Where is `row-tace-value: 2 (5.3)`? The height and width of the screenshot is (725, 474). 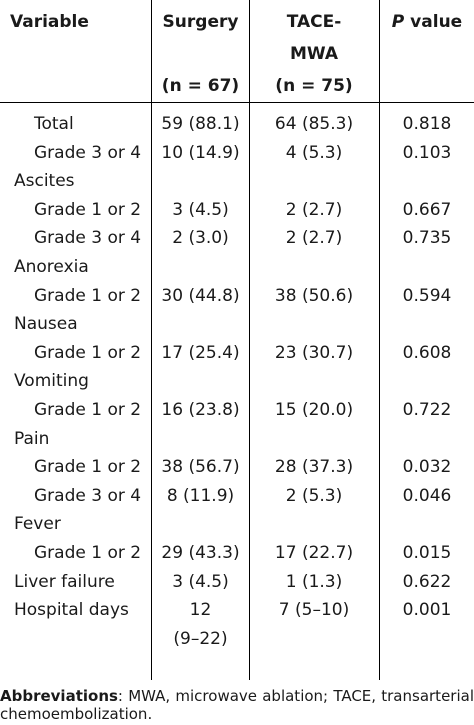
row-tace-value: 2 (5.3) is located at coordinates (314, 495).